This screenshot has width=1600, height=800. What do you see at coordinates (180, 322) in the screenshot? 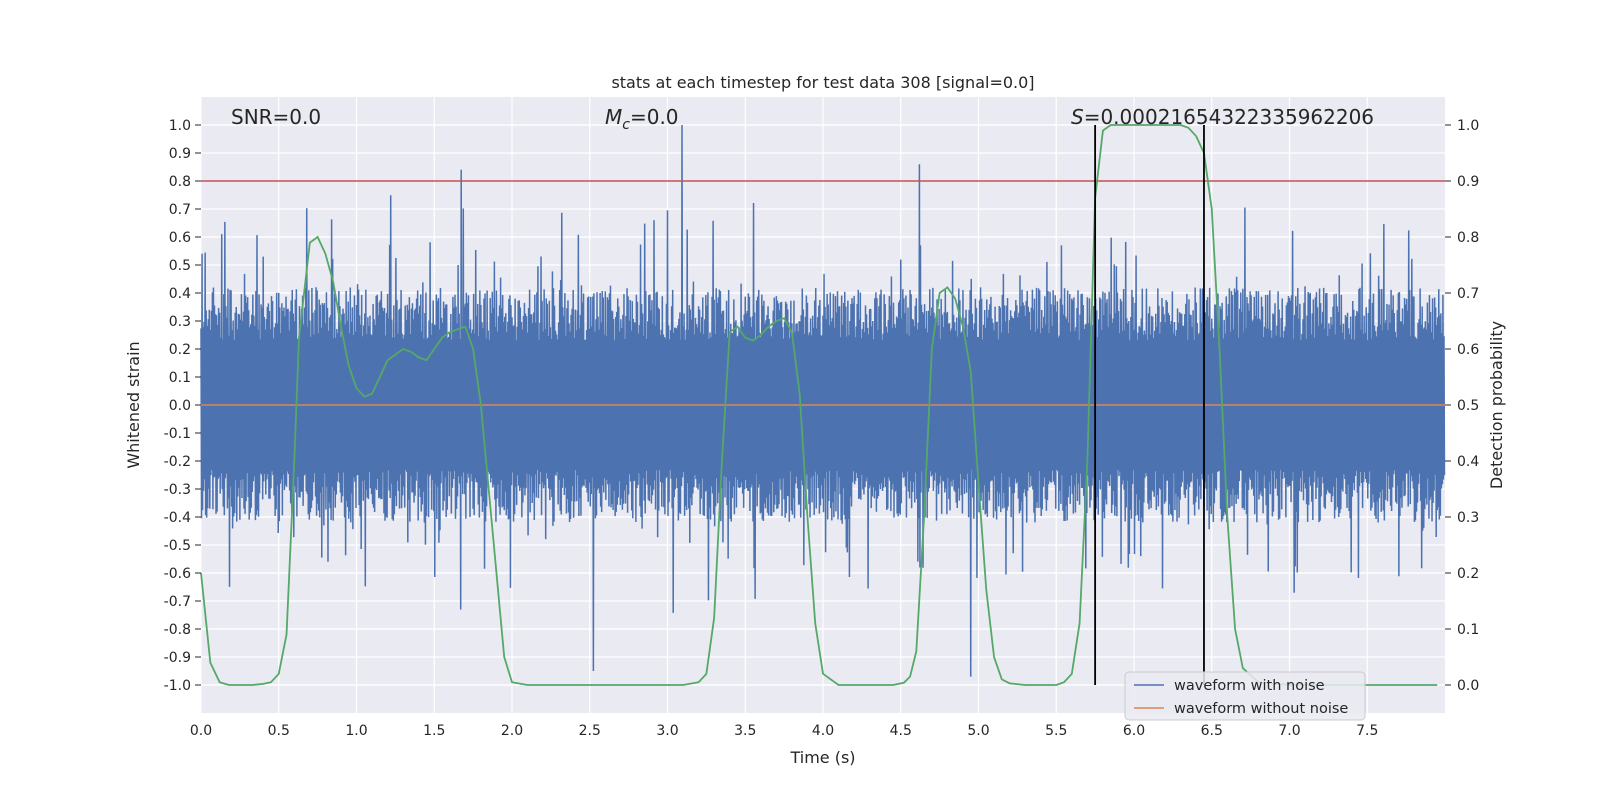
I see `y-tick-label-left: 0.3` at bounding box center [180, 322].